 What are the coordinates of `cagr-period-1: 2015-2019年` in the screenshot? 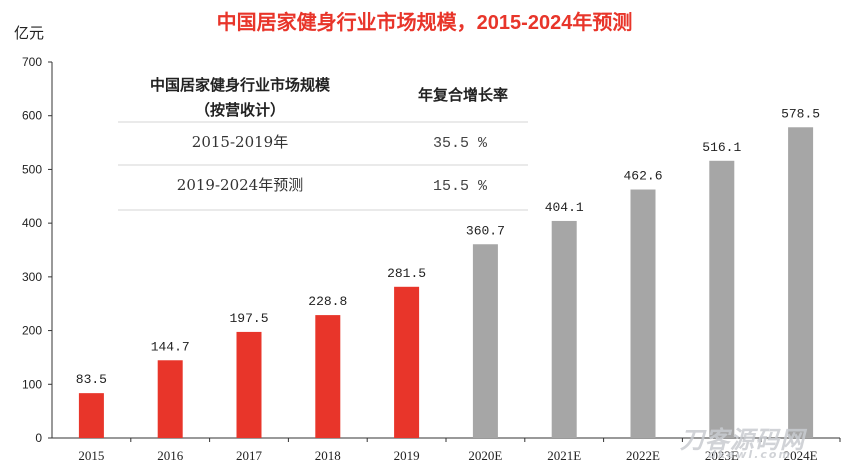 It's located at (240, 142).